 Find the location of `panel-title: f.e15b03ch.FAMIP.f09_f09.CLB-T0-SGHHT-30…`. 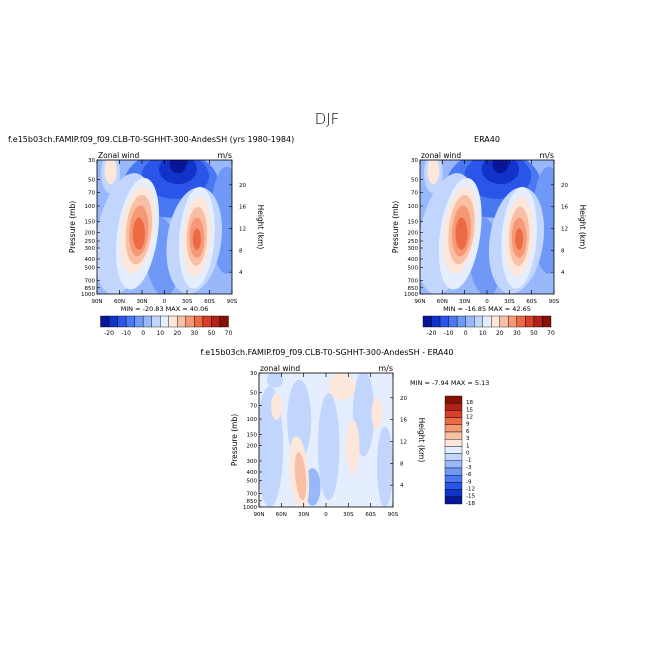

panel-title: f.e15b03ch.FAMIP.f09_f09.CLB-T0-SGHHT-30… is located at coordinates (151, 139).